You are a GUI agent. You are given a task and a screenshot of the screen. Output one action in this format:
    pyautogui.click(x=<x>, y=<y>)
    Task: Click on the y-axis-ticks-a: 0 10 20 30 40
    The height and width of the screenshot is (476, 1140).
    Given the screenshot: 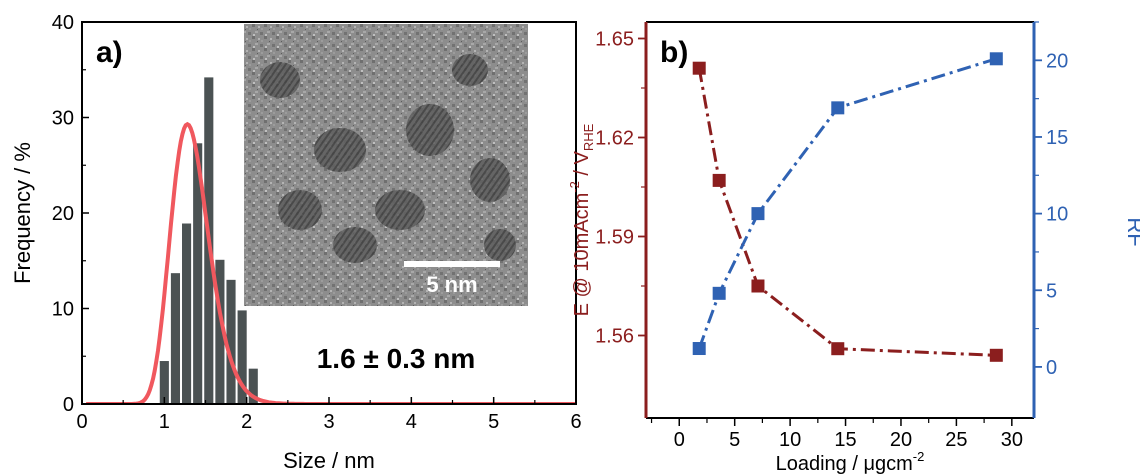 What is the action you would take?
    pyautogui.click(x=70, y=214)
    